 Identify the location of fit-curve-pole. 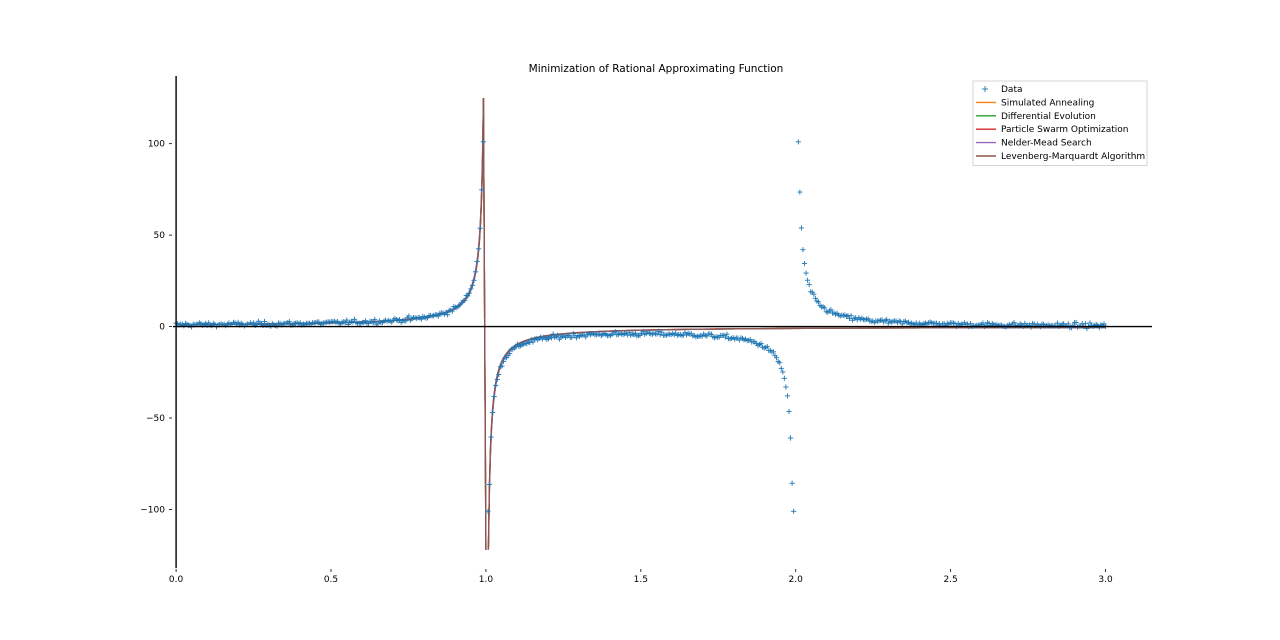
(484, 323).